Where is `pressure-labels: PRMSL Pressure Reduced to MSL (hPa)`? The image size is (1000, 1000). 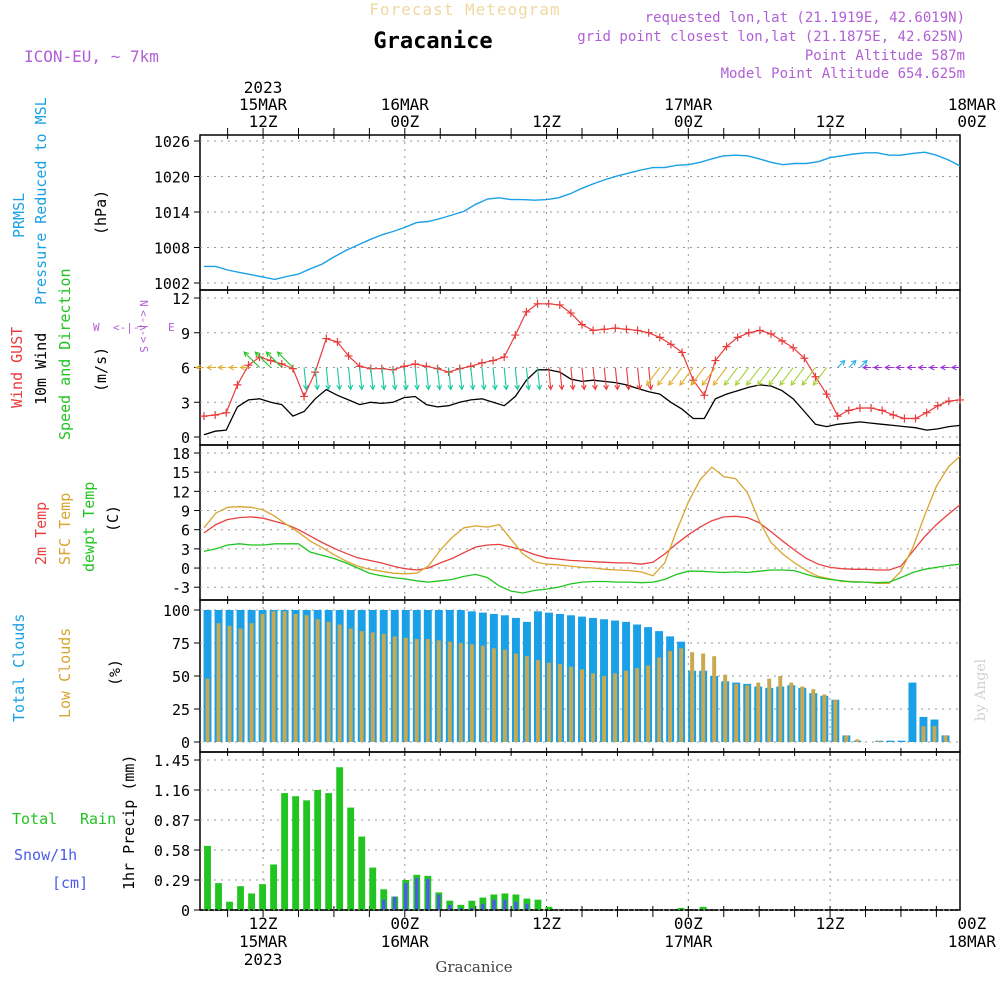
pressure-labels: PRMSL Pressure Reduced to MSL (hPa) is located at coordinates (60, 201).